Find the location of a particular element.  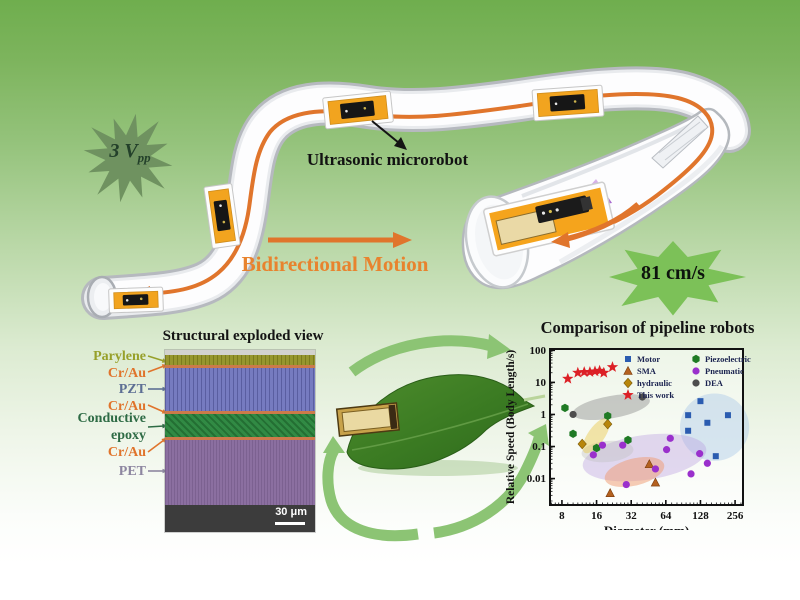

cycle-arrowhead-right is located at coordinates (538, 435).